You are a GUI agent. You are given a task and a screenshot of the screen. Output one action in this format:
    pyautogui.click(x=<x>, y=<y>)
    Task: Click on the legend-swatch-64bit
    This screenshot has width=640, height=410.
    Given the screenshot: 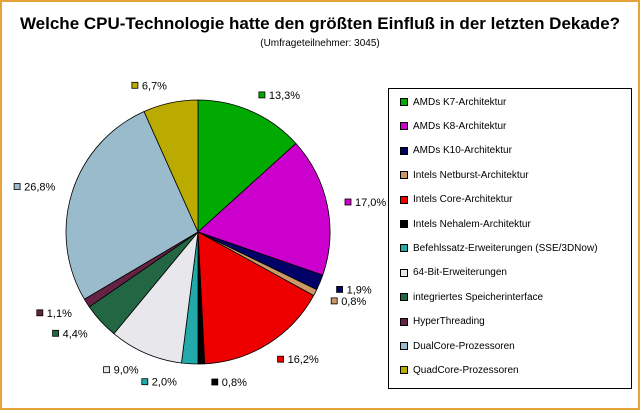 What is the action you would take?
    pyautogui.click(x=404, y=272)
    